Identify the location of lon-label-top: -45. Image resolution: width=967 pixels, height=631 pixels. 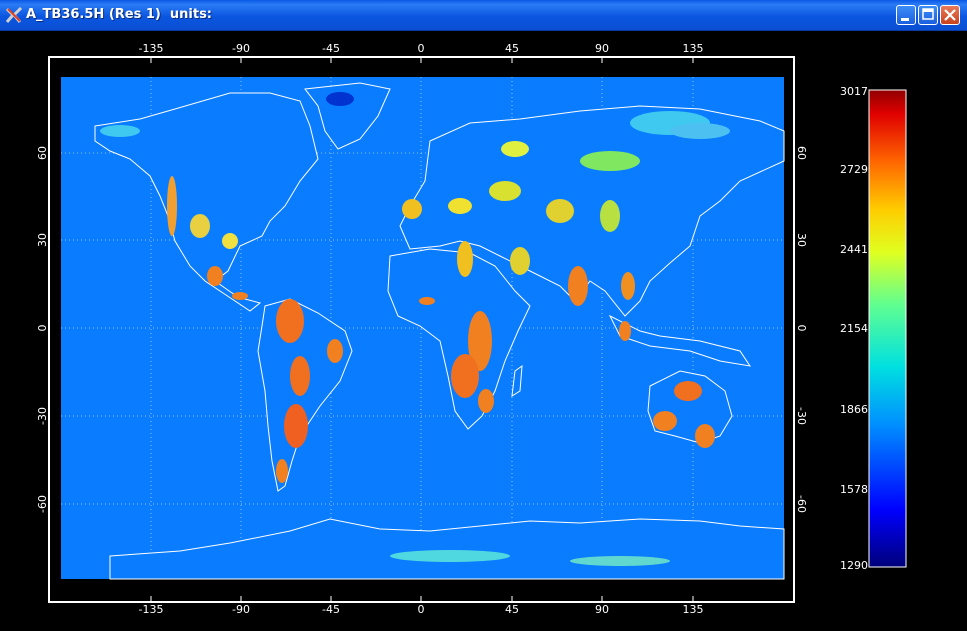
(331, 48).